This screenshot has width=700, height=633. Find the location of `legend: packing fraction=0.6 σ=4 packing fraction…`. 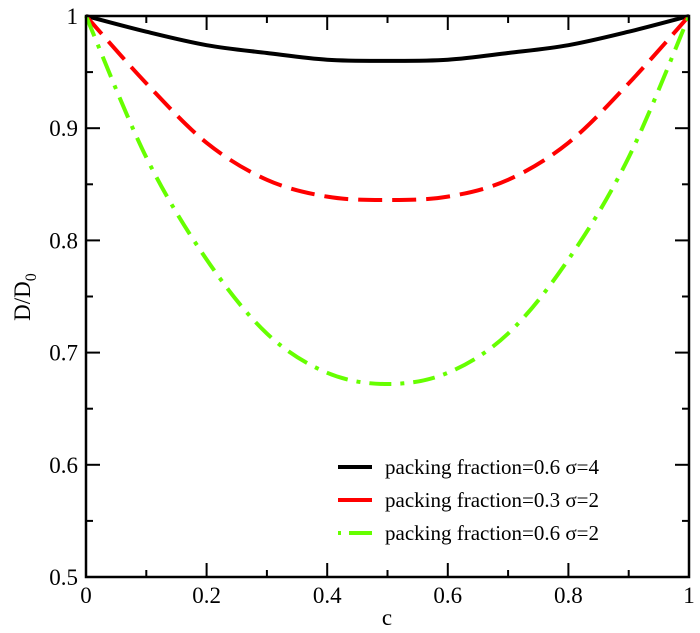

legend: packing fraction=0.6 σ=4 packing fraction… is located at coordinates (469, 500).